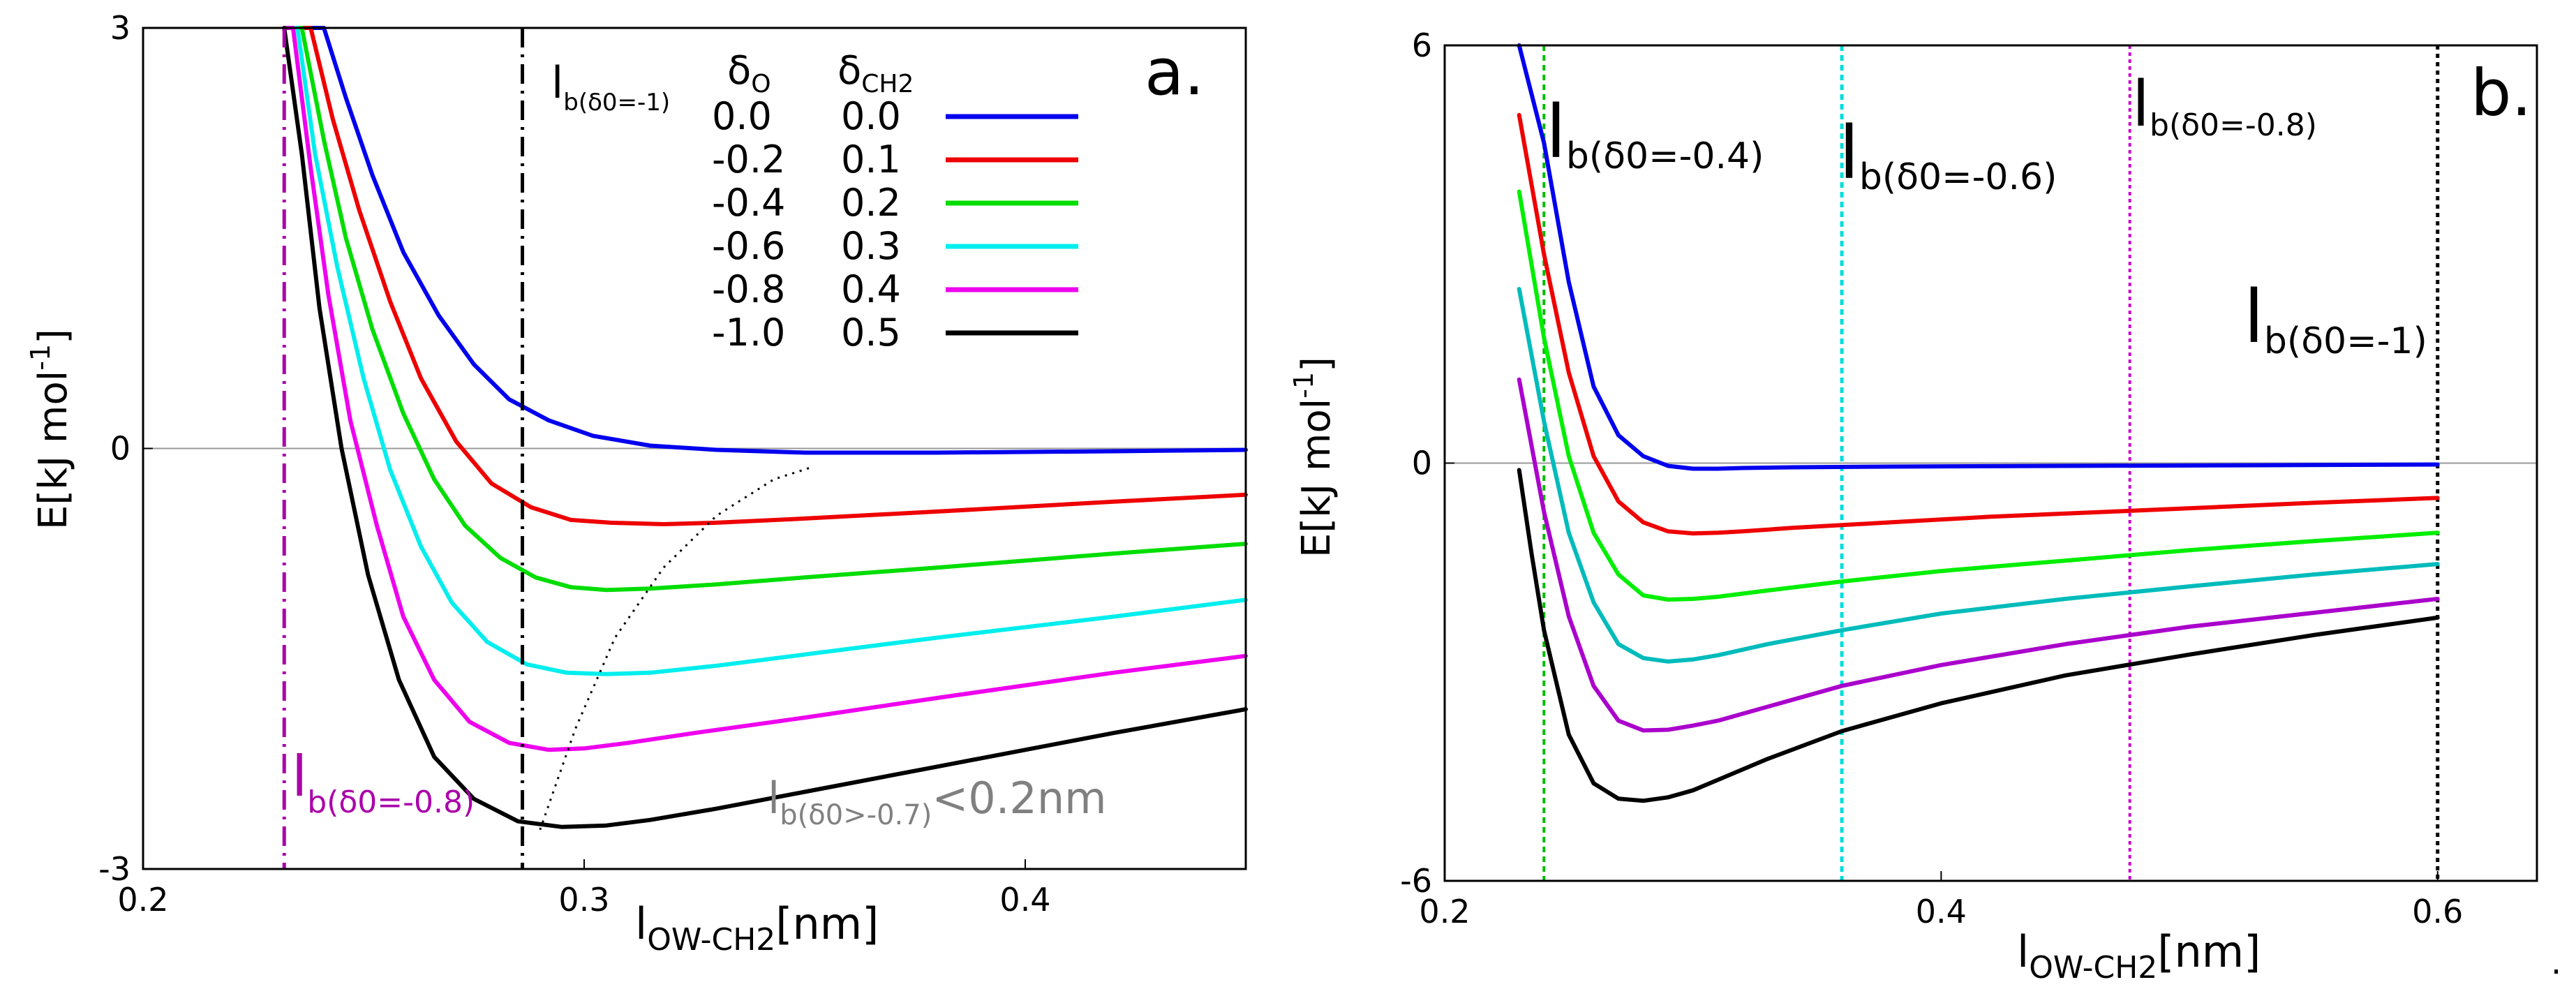  I want to click on y-tick-label: 3, so click(120, 28).